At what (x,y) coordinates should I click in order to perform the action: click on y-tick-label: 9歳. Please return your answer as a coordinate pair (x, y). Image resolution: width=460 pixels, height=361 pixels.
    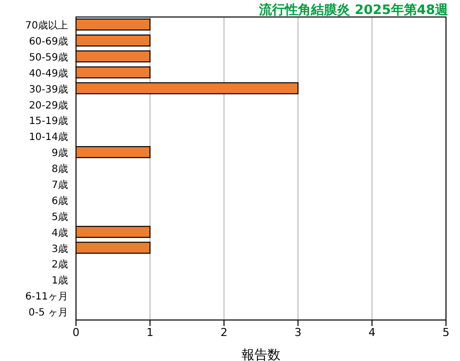
    Looking at the image, I should click on (60, 153).